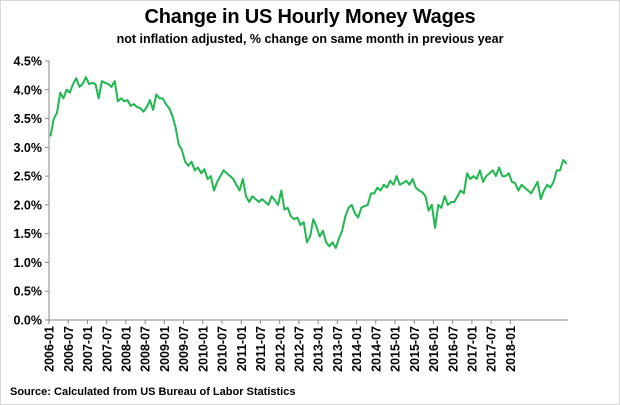  What do you see at coordinates (299, 349) in the screenshot?
I see `x-tick-label: 2012-07` at bounding box center [299, 349].